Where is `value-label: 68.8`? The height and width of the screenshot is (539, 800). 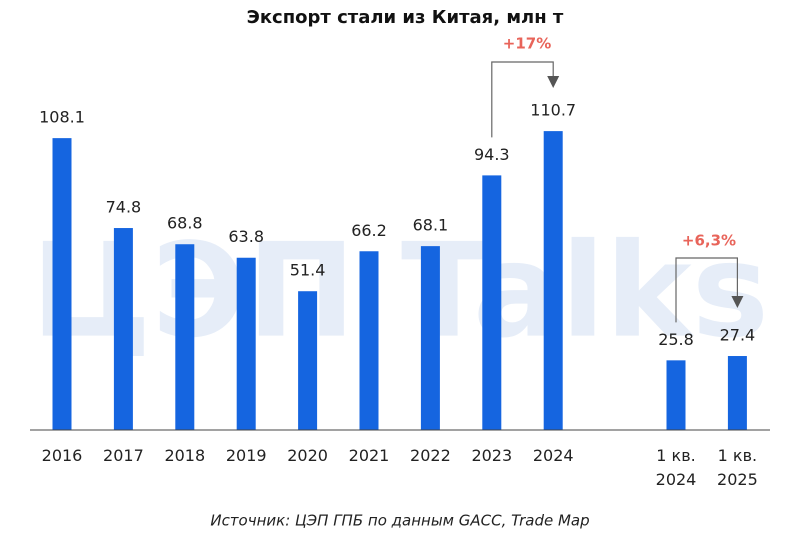
value-label: 68.8 is located at coordinates (185, 223).